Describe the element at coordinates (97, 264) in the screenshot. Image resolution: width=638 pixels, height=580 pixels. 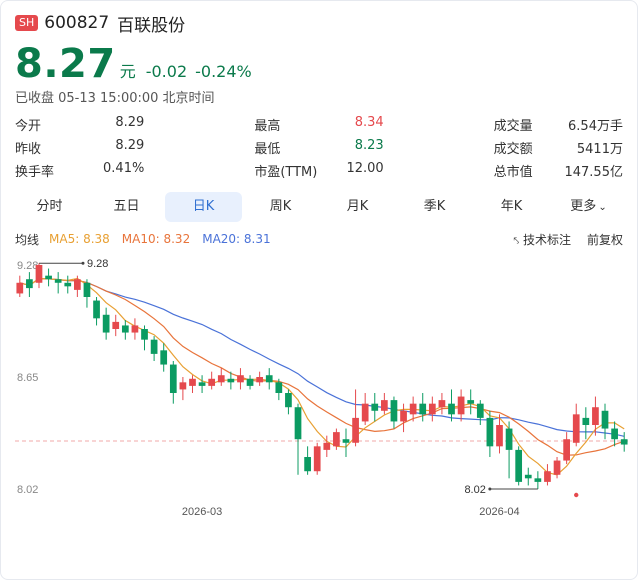
I see `max-price-label: 9.28` at that location.